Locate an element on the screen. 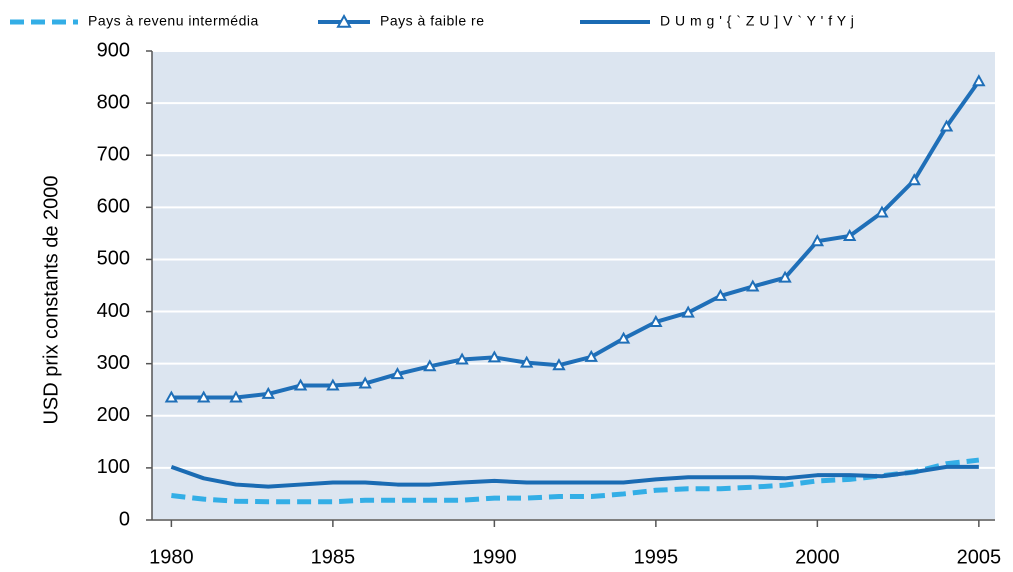 This screenshot has width=1013, height=572. y-tick-label: 300 is located at coordinates (113, 363).